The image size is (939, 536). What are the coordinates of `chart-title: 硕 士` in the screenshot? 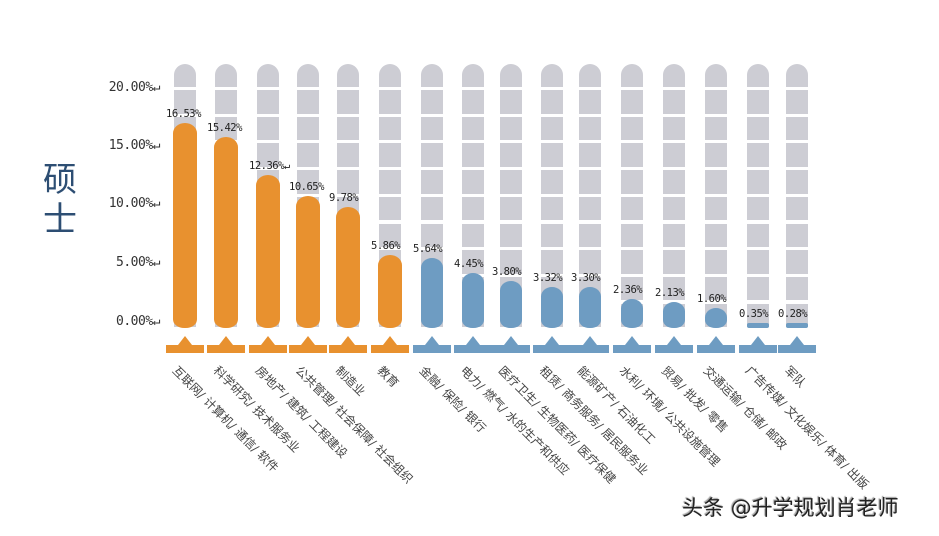 It's located at (60, 200).